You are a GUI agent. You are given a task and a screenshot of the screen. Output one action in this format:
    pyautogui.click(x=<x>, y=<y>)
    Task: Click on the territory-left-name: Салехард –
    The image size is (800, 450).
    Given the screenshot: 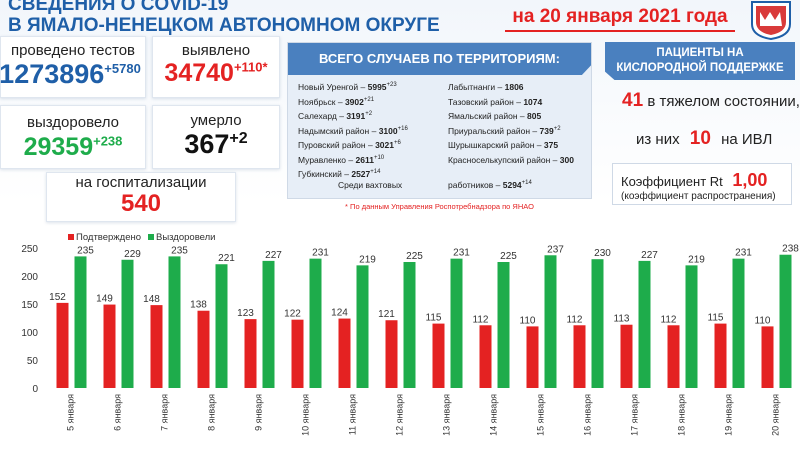 What is the action you would take?
    pyautogui.click(x=321, y=116)
    